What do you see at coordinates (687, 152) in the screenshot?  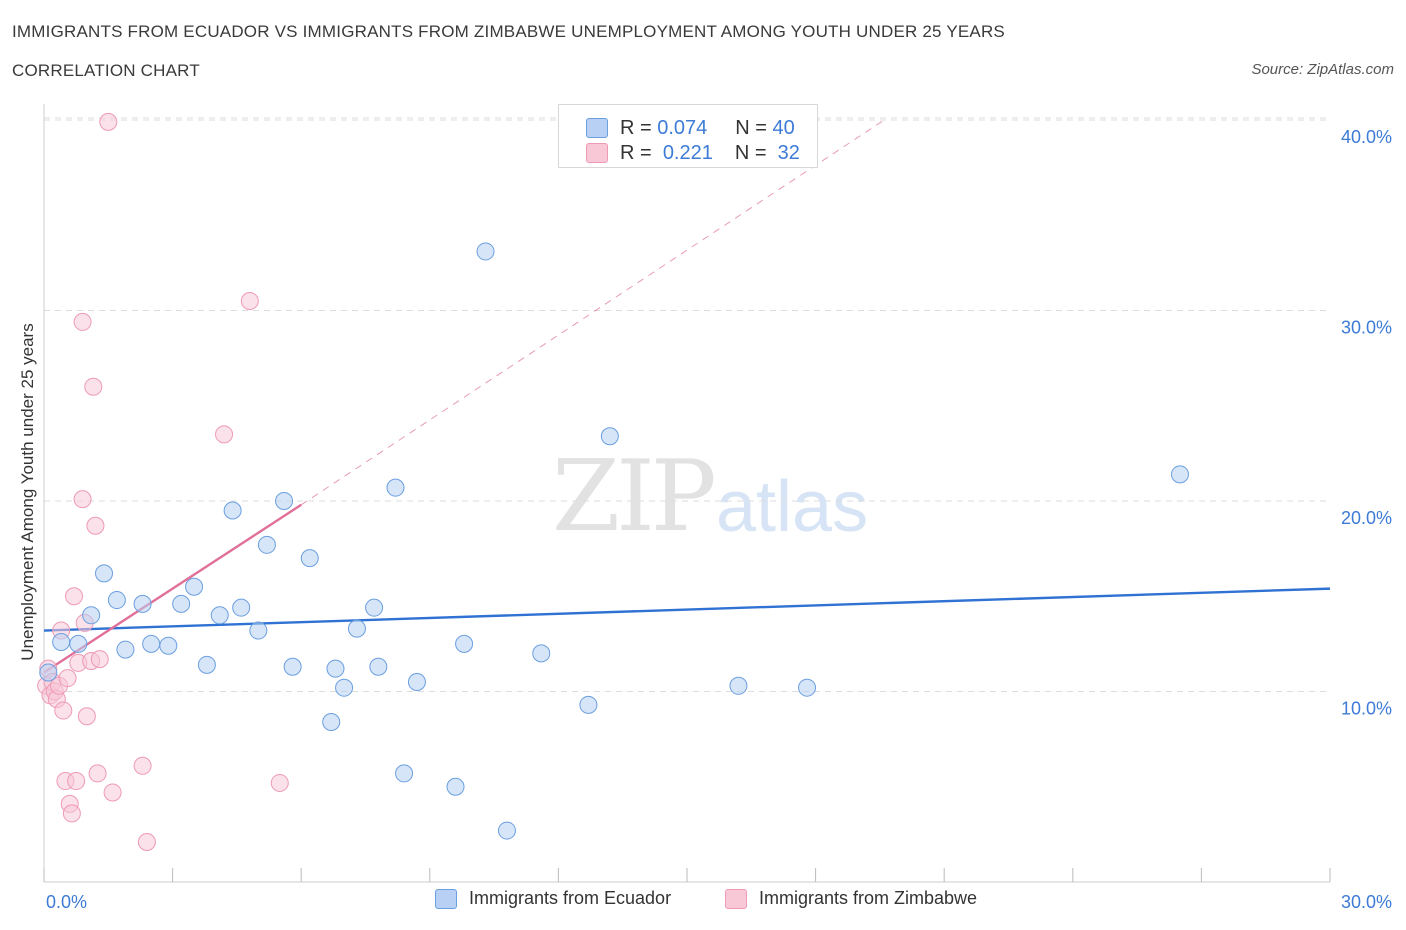 I see `legend-zimbabwe-r-value: 0.221` at bounding box center [687, 152].